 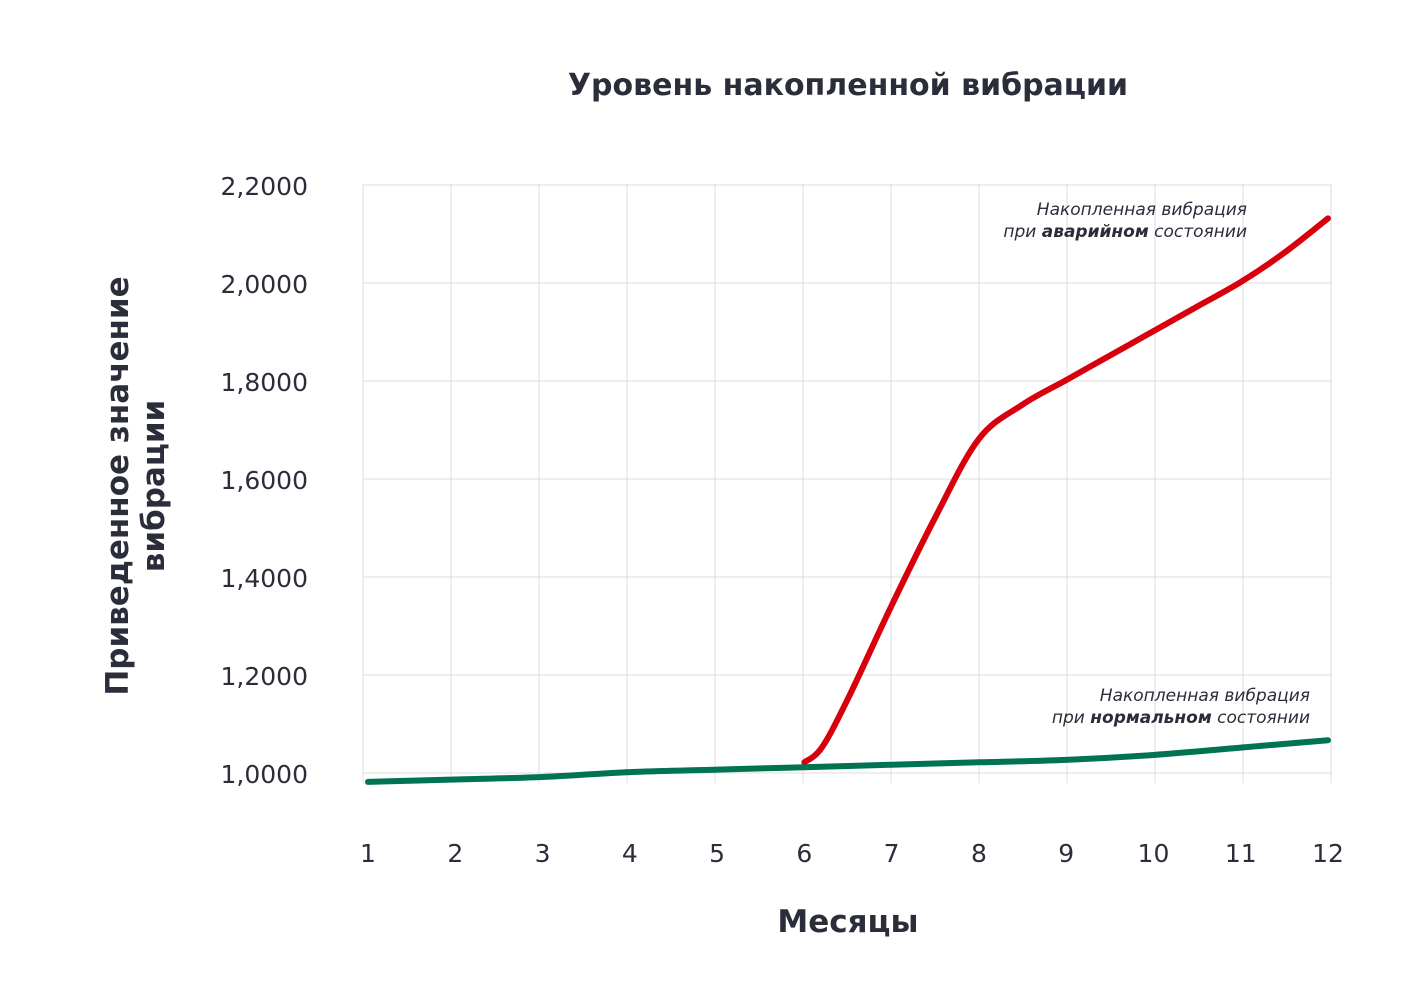 I want to click on annotation-normal-bold: нормальном, so click(x=1151, y=718).